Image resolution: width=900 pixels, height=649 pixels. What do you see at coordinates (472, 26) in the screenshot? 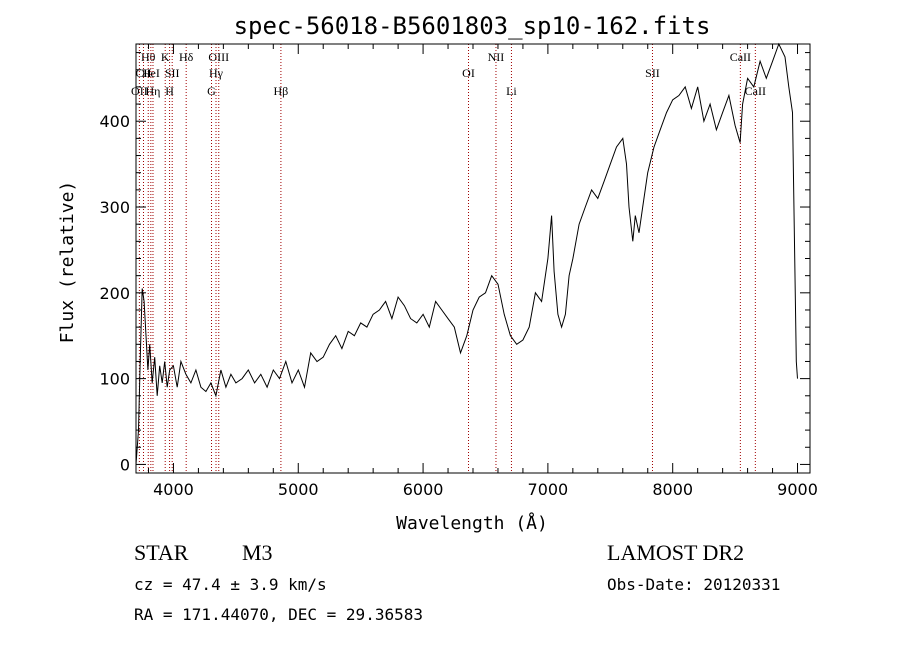
I see `chart-title: spec-56018-B5601803_sp10-162.fits` at bounding box center [472, 26].